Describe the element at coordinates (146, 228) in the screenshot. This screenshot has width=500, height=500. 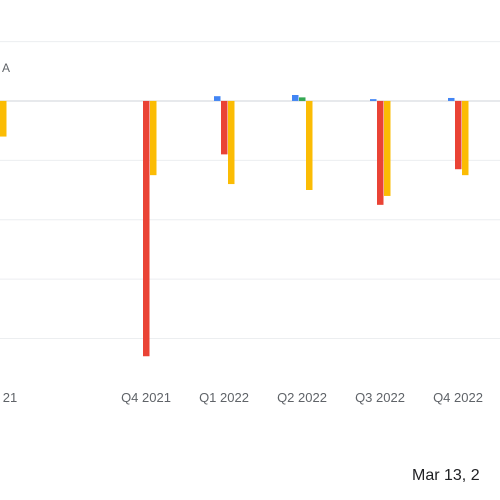
I see `bar-series3-q4-2021` at that location.